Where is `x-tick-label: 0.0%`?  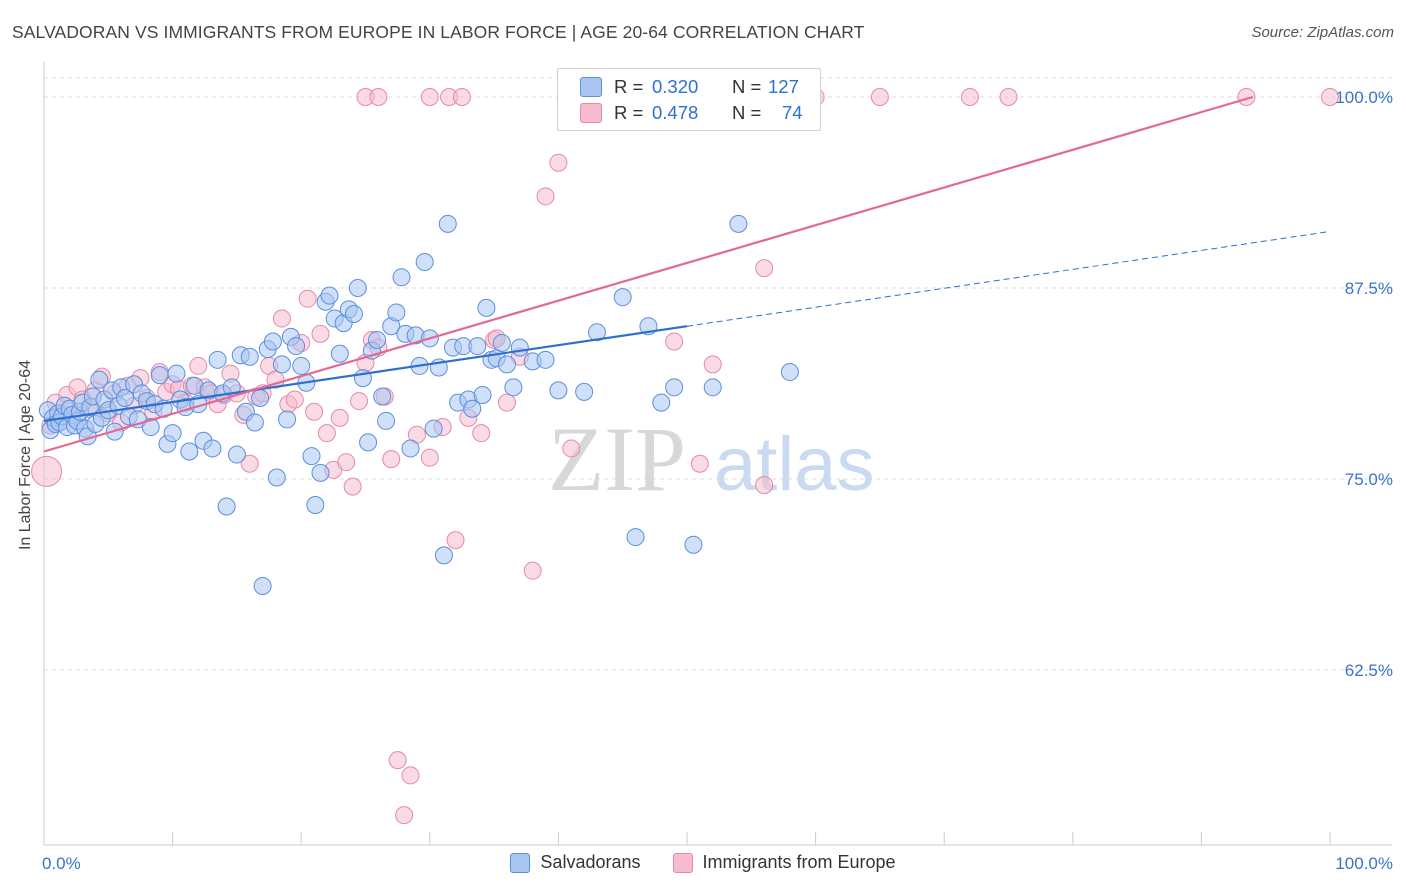
x-tick-label: 0.0% is located at coordinates (61, 863).